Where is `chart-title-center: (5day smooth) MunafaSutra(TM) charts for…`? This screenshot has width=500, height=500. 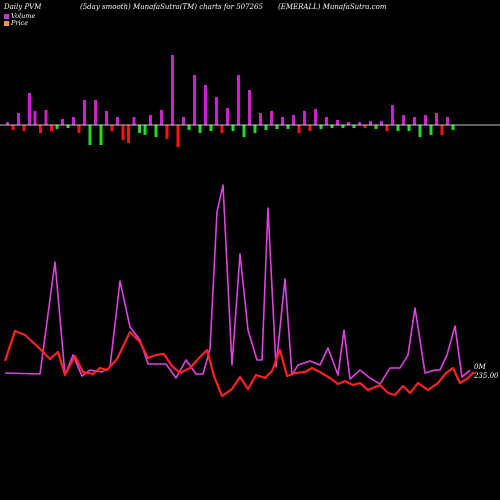
chart-title-center: (5day smooth) MunafaSutra(TM) charts for… is located at coordinates (171, 7).